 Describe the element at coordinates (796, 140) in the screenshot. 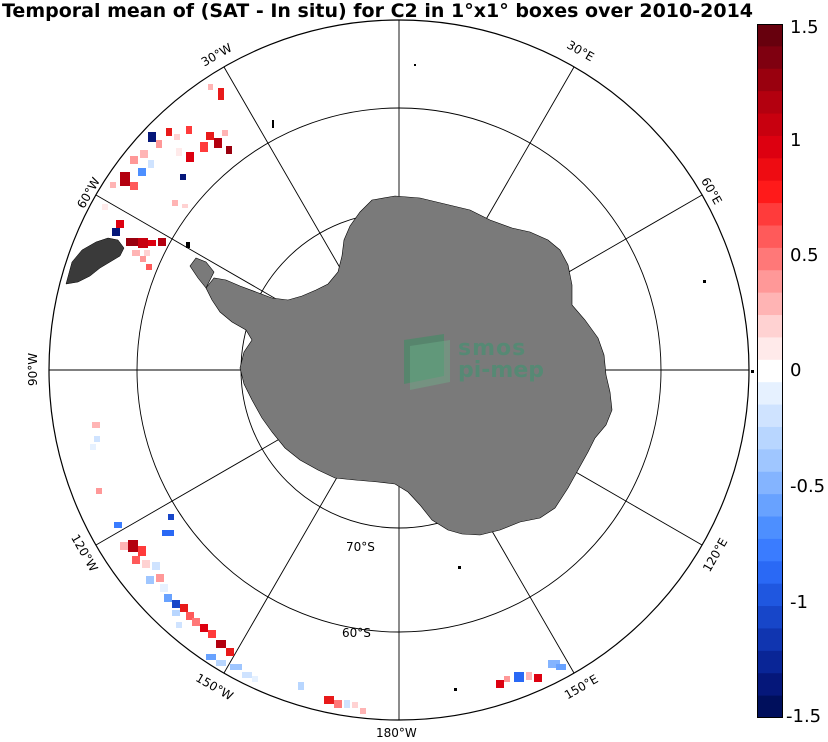

I see `colorbar-tick-1: 1` at that location.